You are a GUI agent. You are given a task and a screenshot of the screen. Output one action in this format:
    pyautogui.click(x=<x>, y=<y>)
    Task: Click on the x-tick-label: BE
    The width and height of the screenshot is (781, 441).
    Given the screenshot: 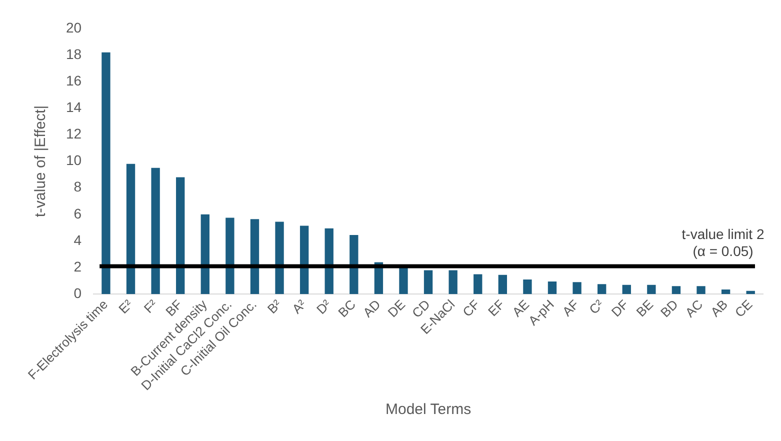 What is the action you would take?
    pyautogui.click(x=644, y=308)
    